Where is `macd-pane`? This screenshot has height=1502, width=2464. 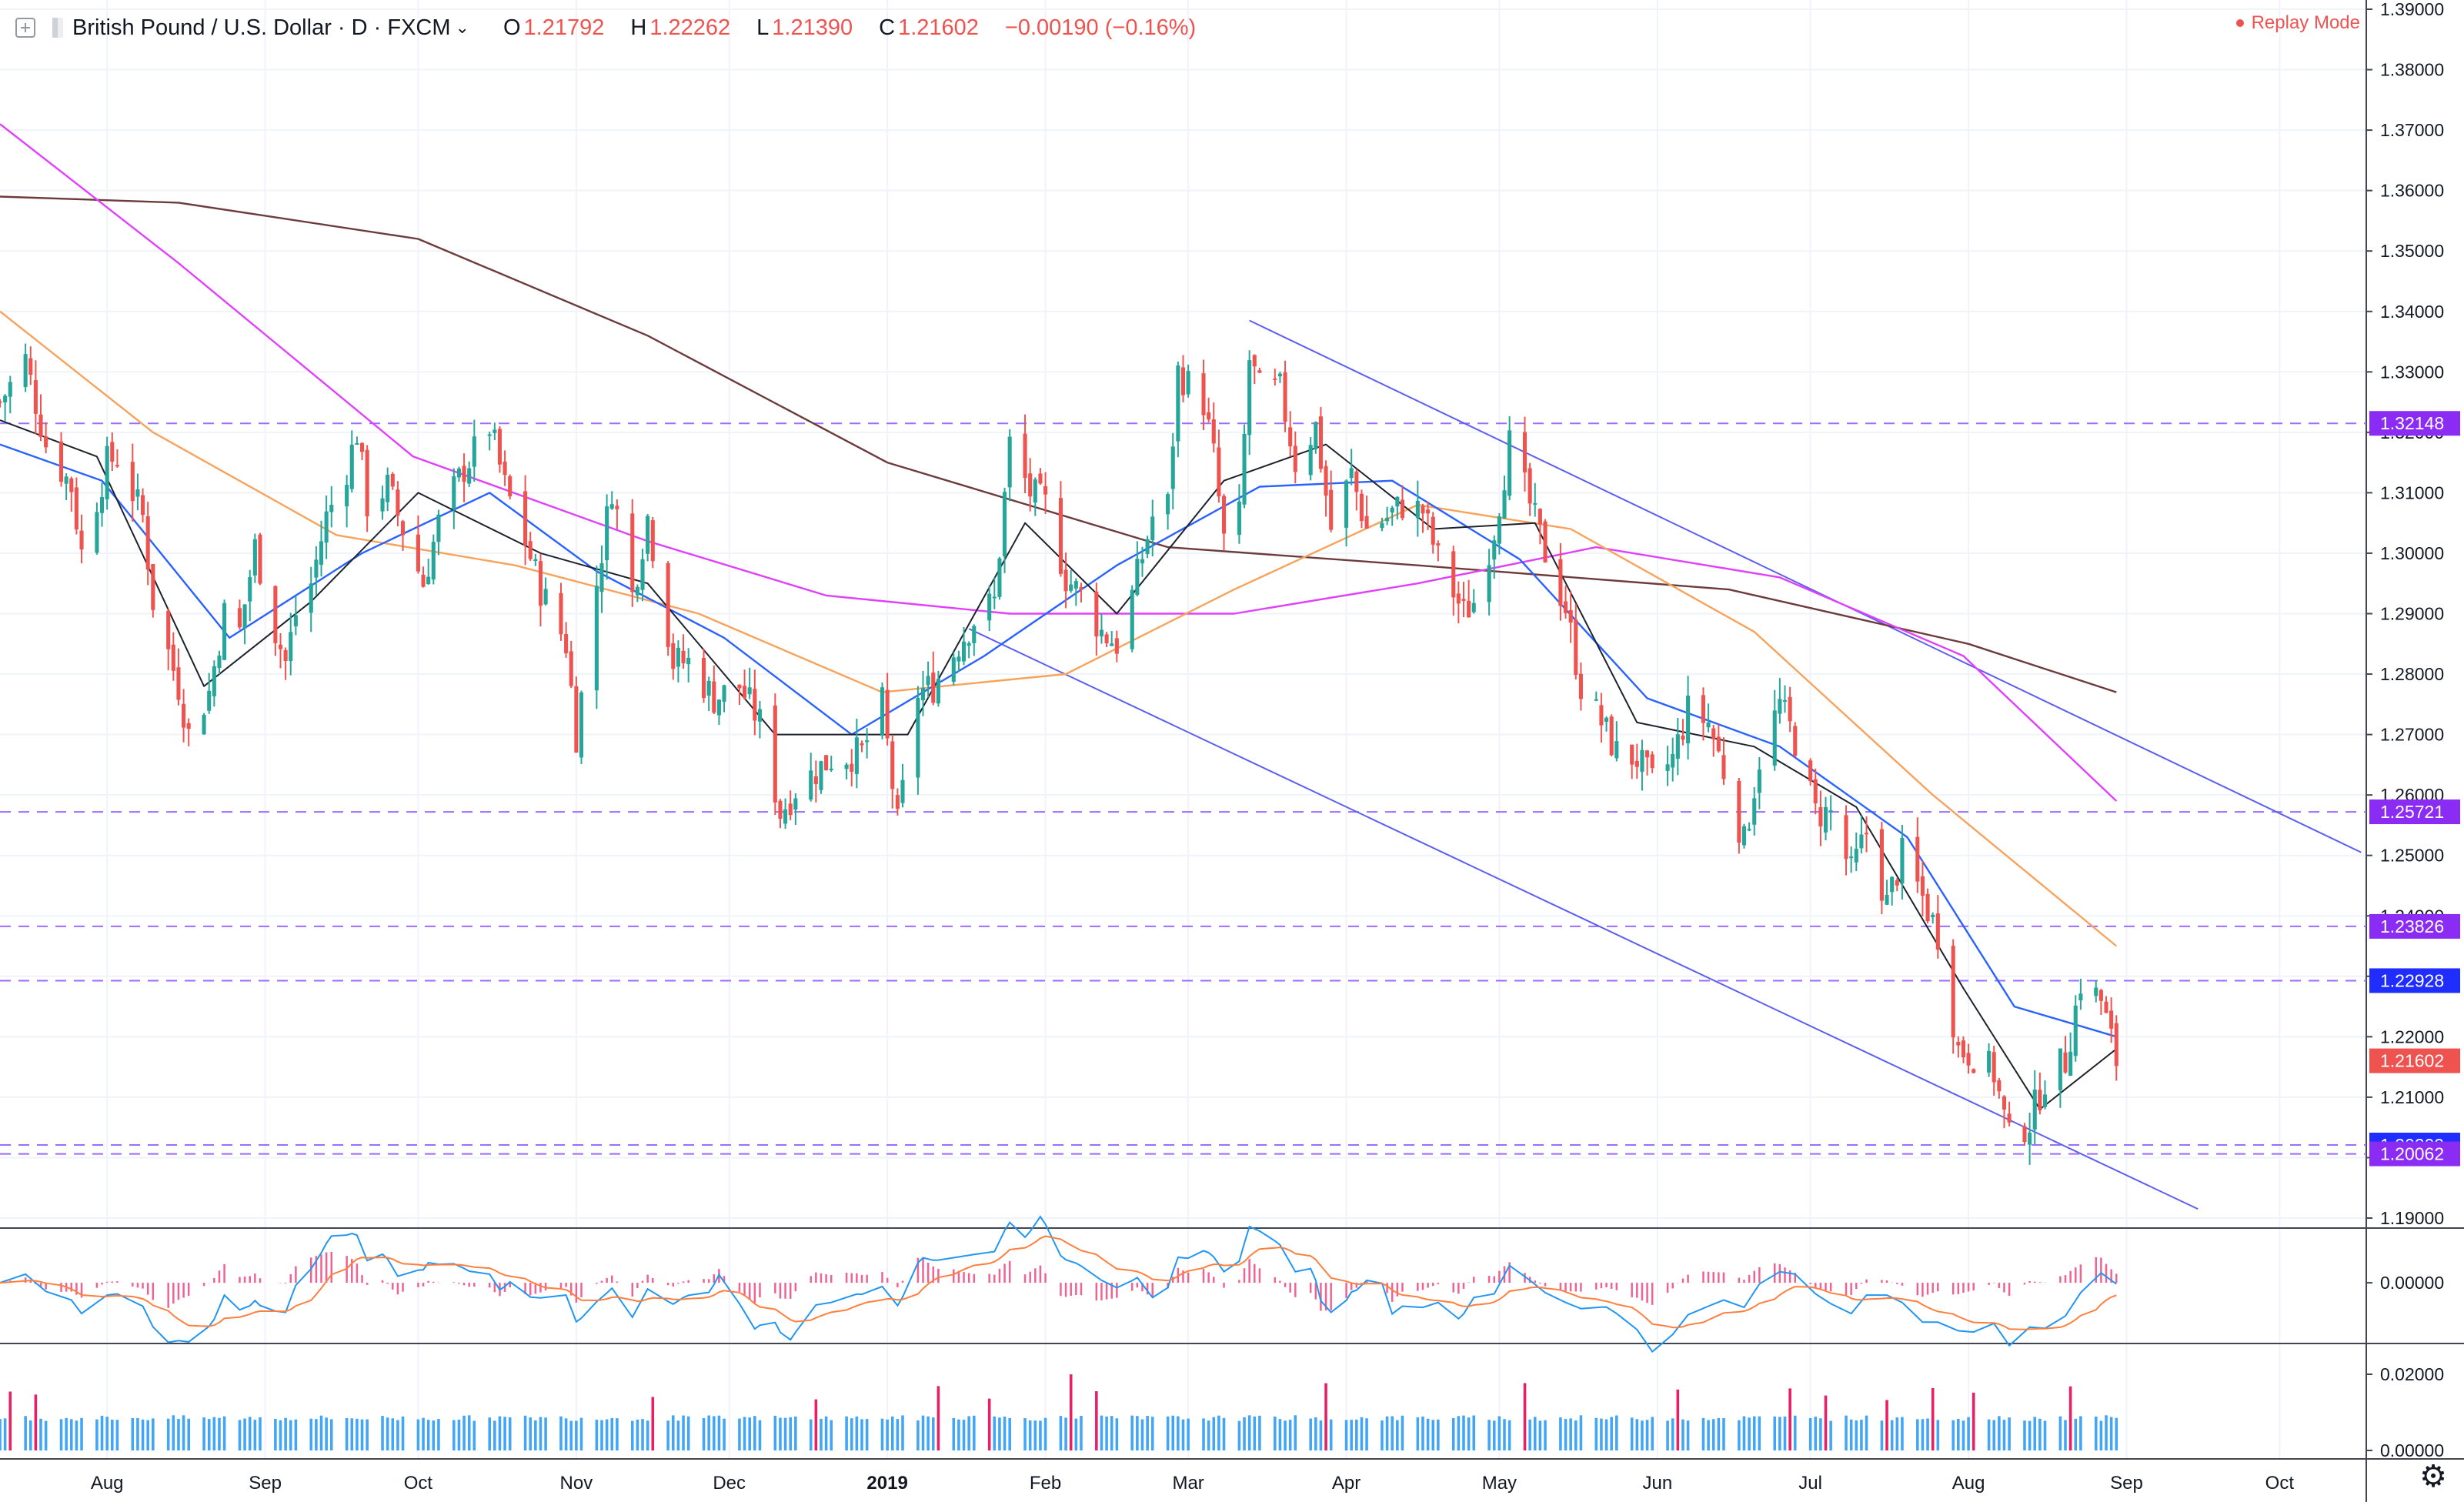 macd-pane is located at coordinates (1059, 1284).